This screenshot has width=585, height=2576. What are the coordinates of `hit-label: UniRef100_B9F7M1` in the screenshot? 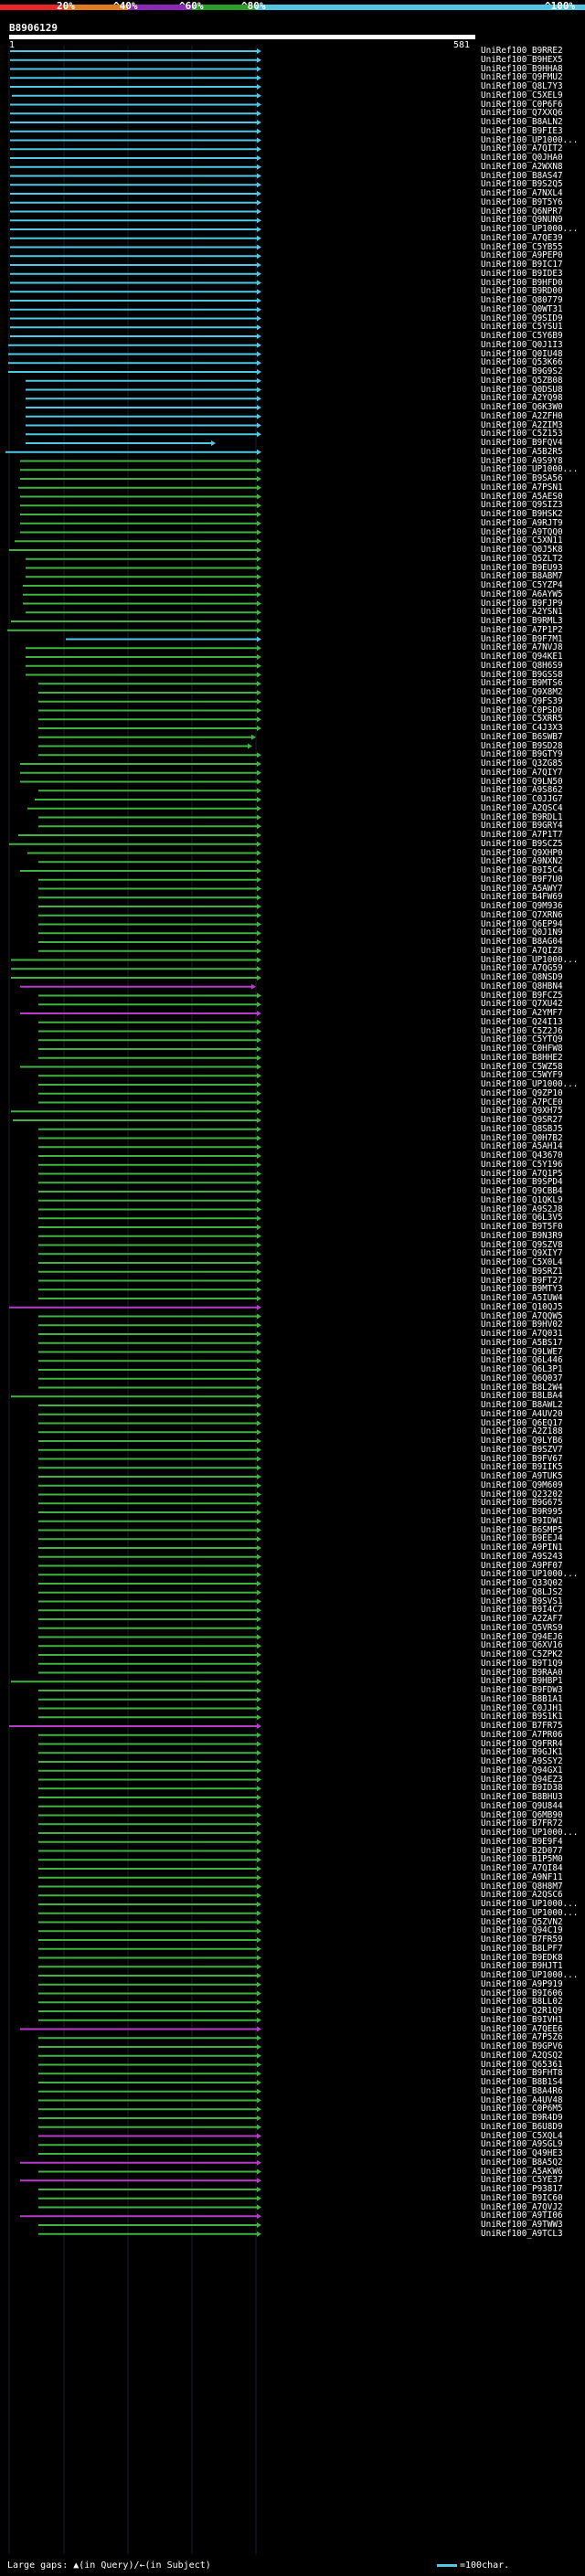 It's located at (522, 638).